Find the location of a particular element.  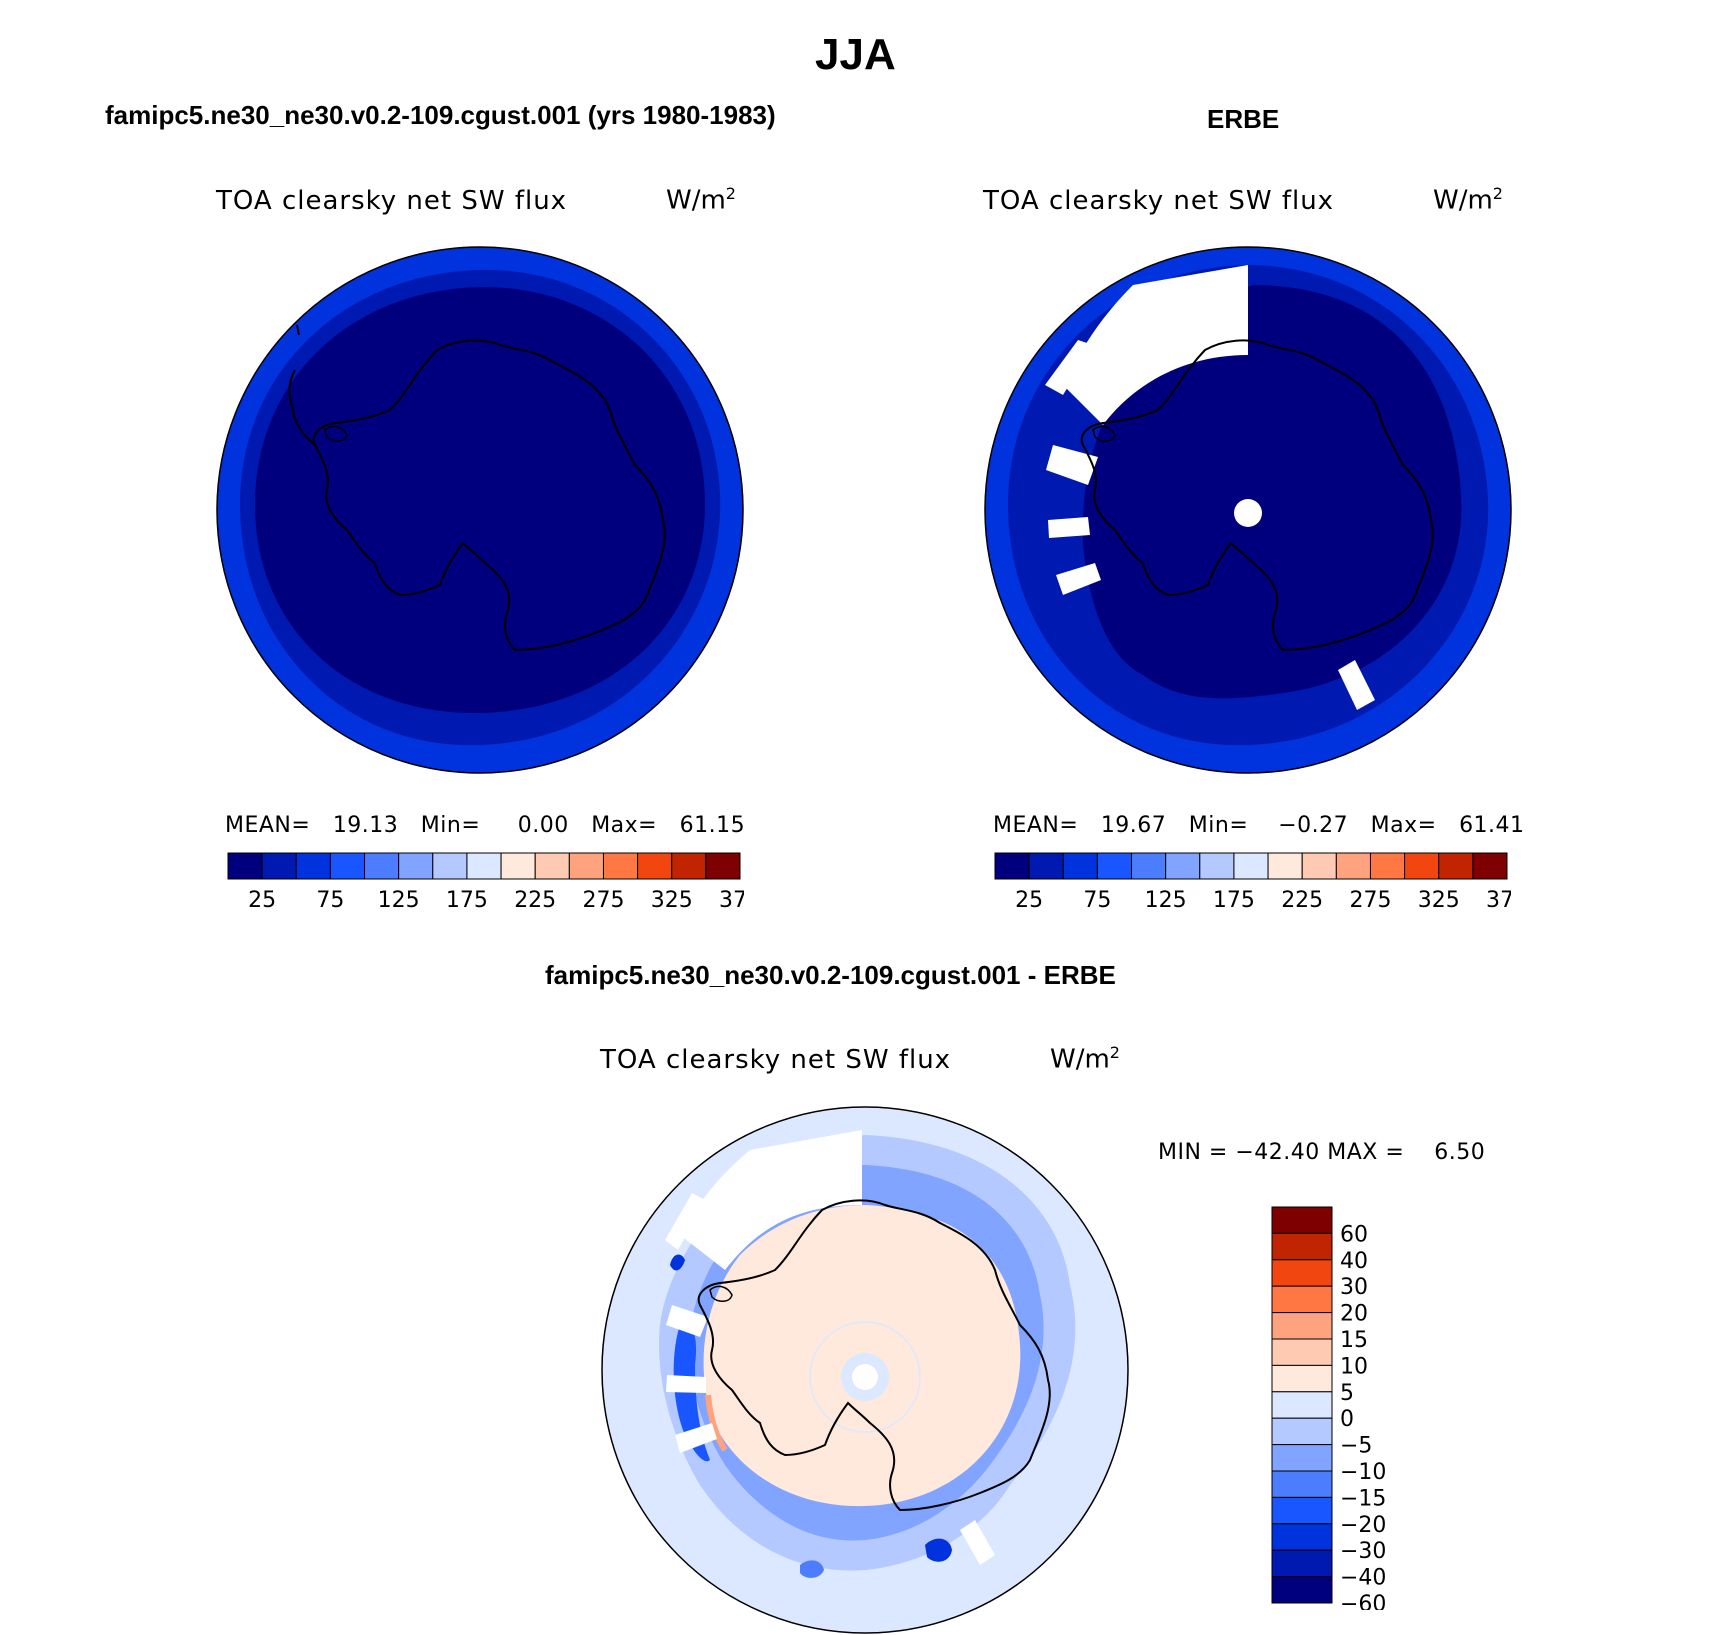

panel-1-colorbar-tick-label: 275 is located at coordinates (603, 899).